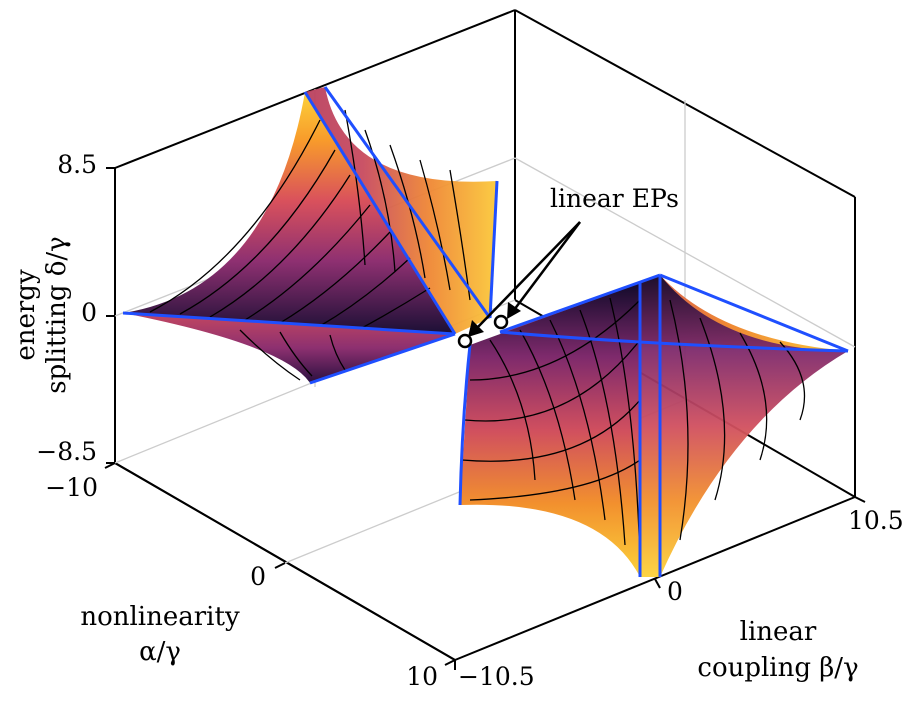  I want to click on x-axis-label: nonlinearity, so click(160, 617).